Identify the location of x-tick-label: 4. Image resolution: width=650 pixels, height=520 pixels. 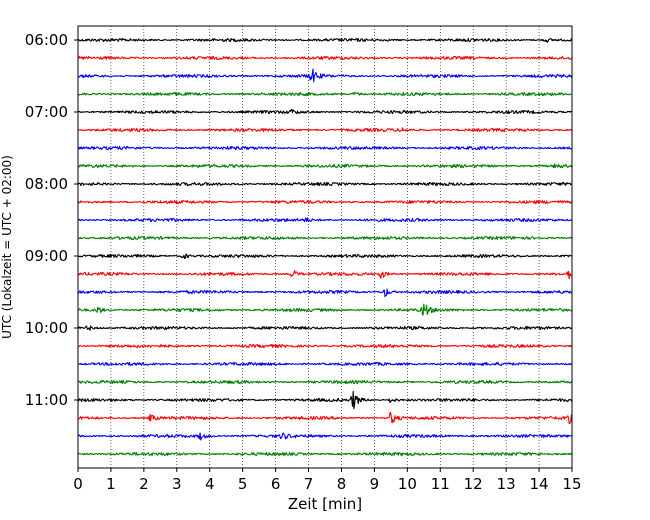
(210, 484).